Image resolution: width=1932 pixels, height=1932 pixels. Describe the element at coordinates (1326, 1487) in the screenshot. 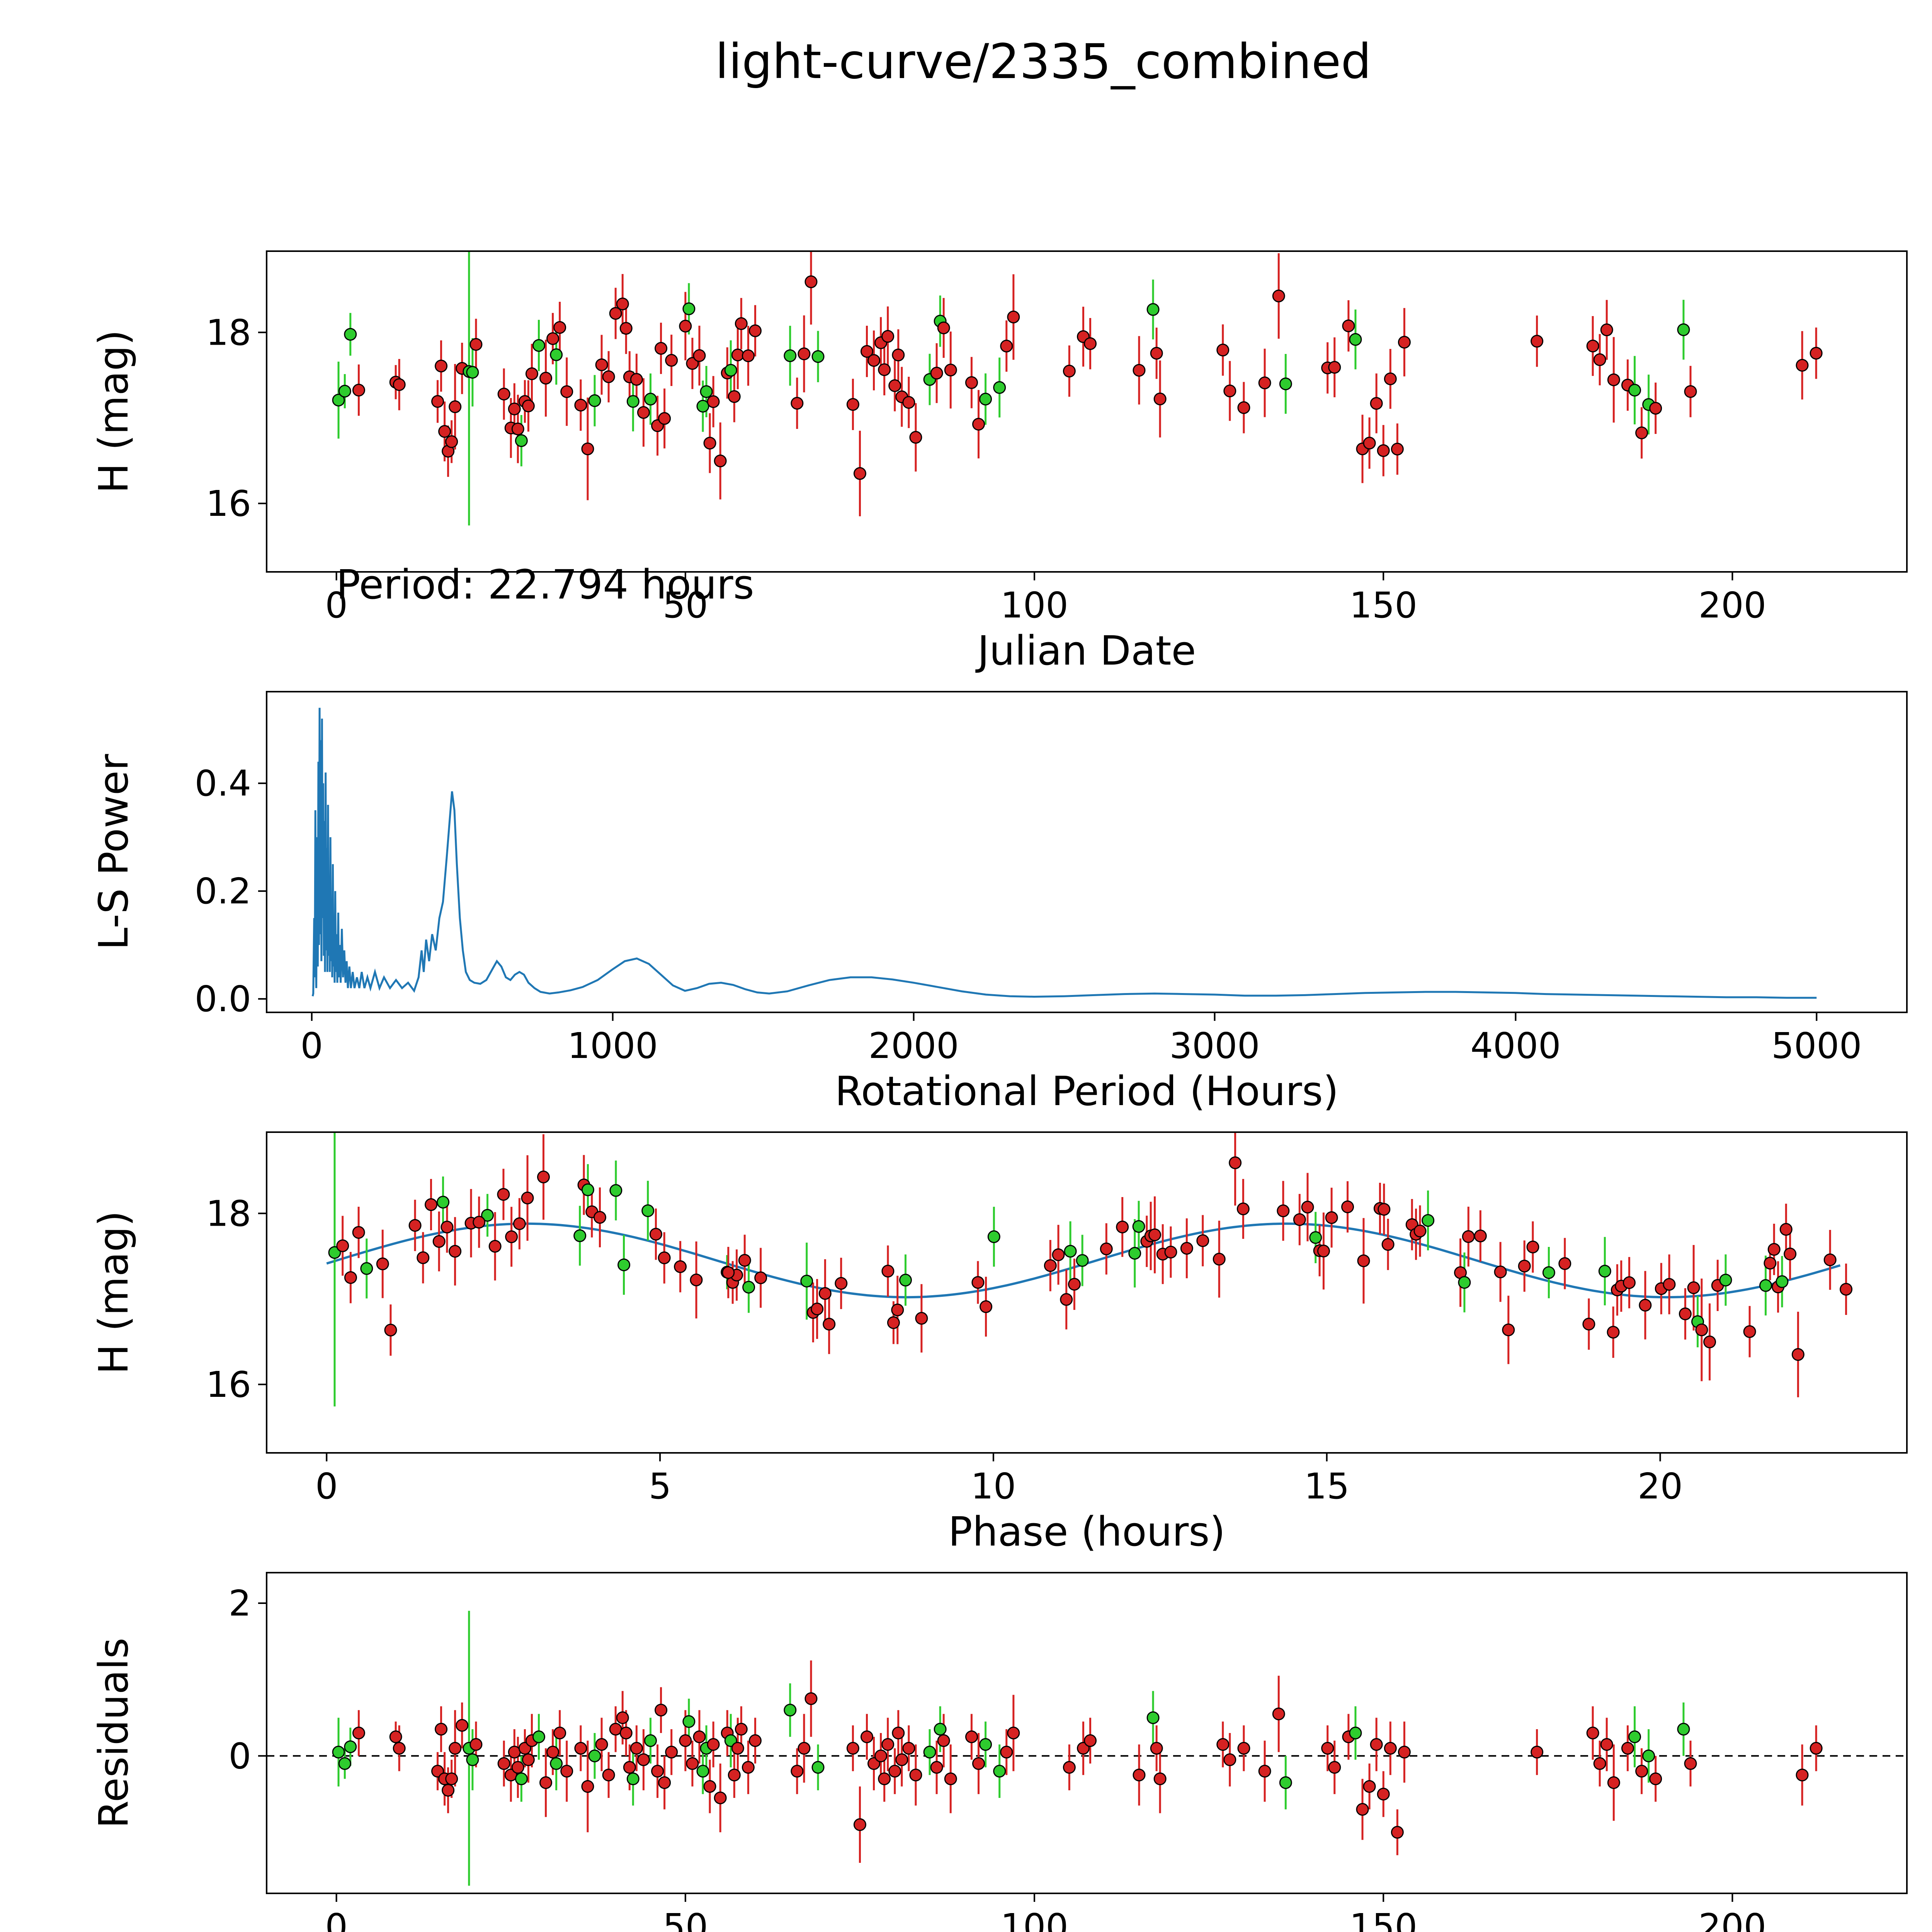

I see `x-tick-label: 15` at that location.